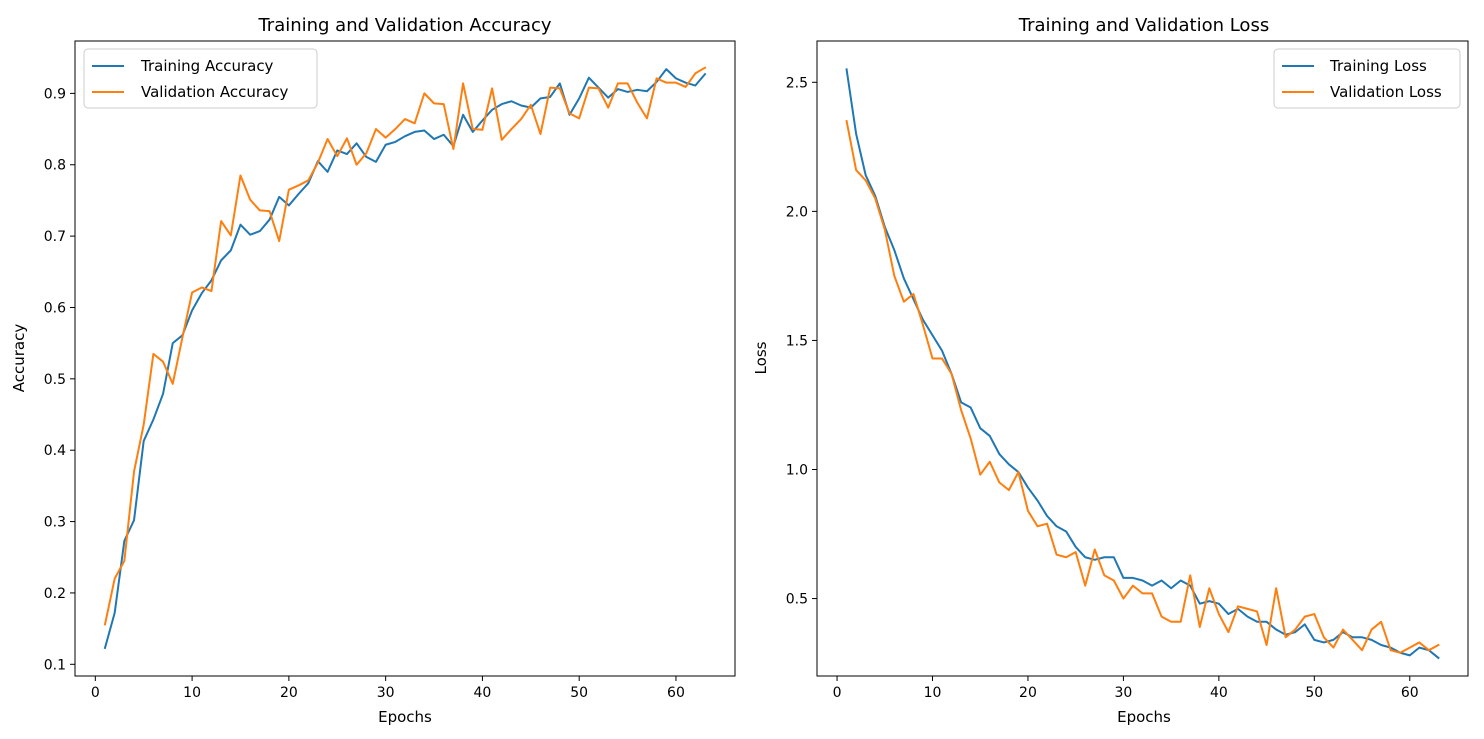 The width and height of the screenshot is (1484, 739). What do you see at coordinates (214, 92) in the screenshot?
I see `legend-label-validation-accuracy: Validation Accuracy` at bounding box center [214, 92].